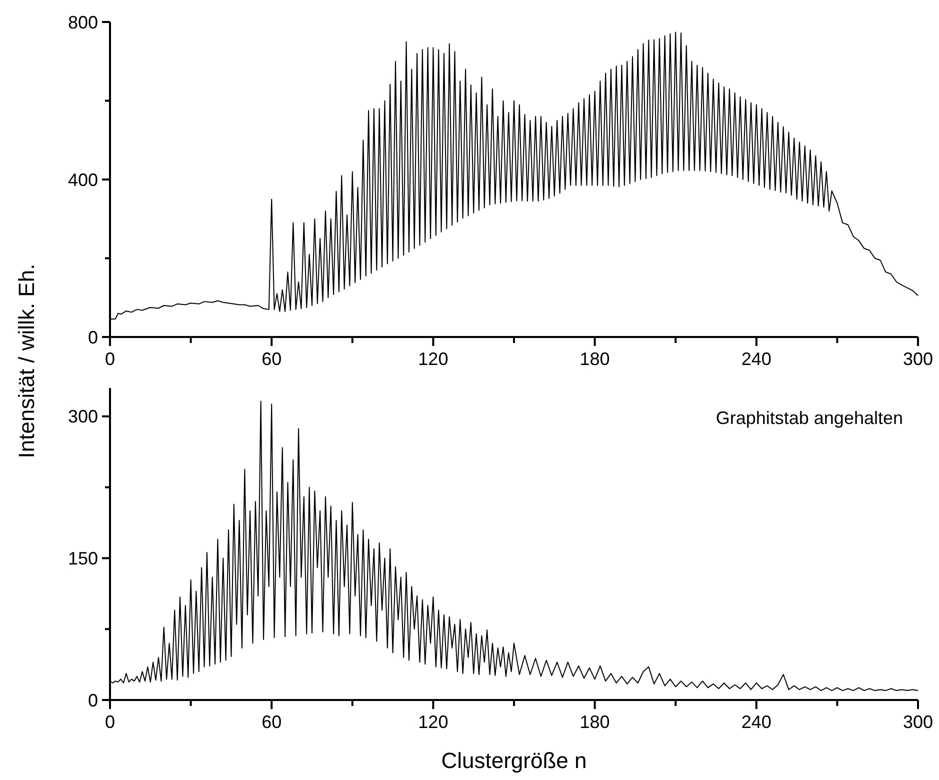 This screenshot has width=939, height=780. I want to click on y-tick-label: 800, so click(83, 22).